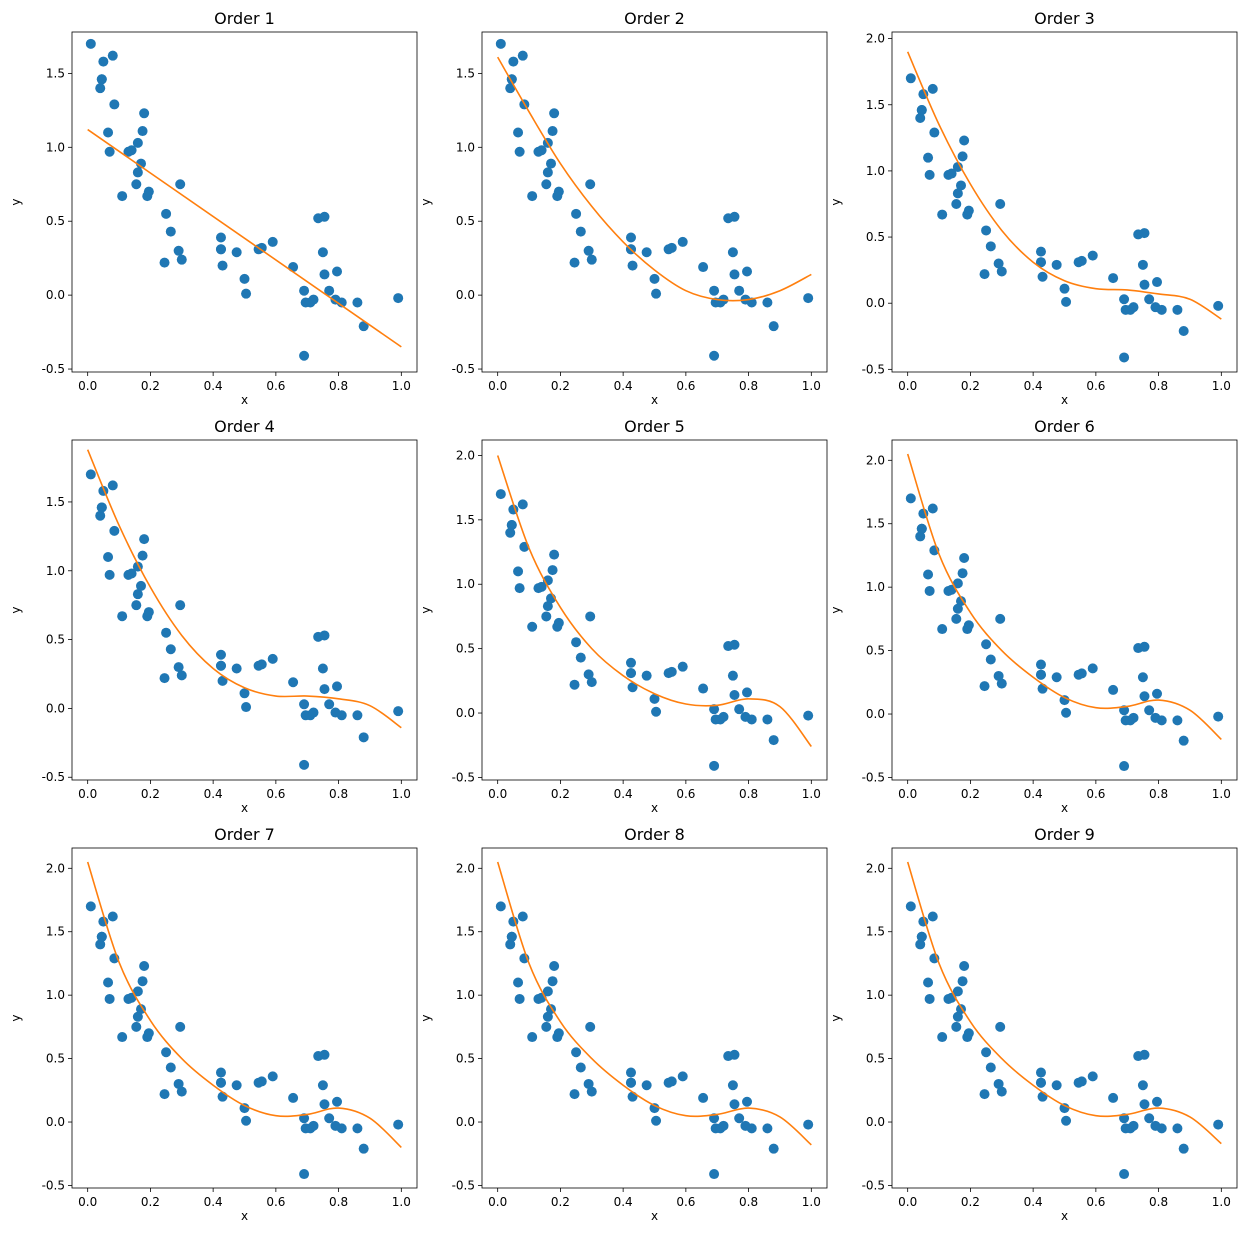  What do you see at coordinates (1064, 834) in the screenshot?
I see `subplot-title: Order 9` at bounding box center [1064, 834].